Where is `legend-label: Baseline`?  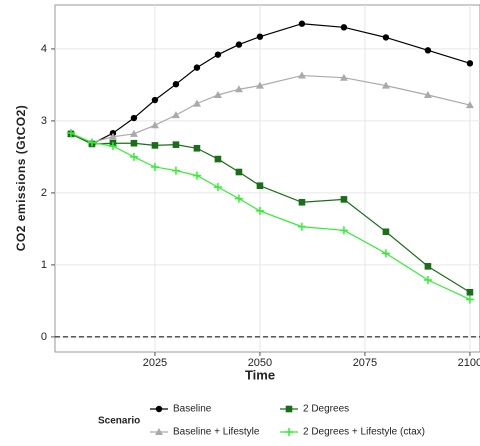 legend-label: Baseline is located at coordinates (192, 409).